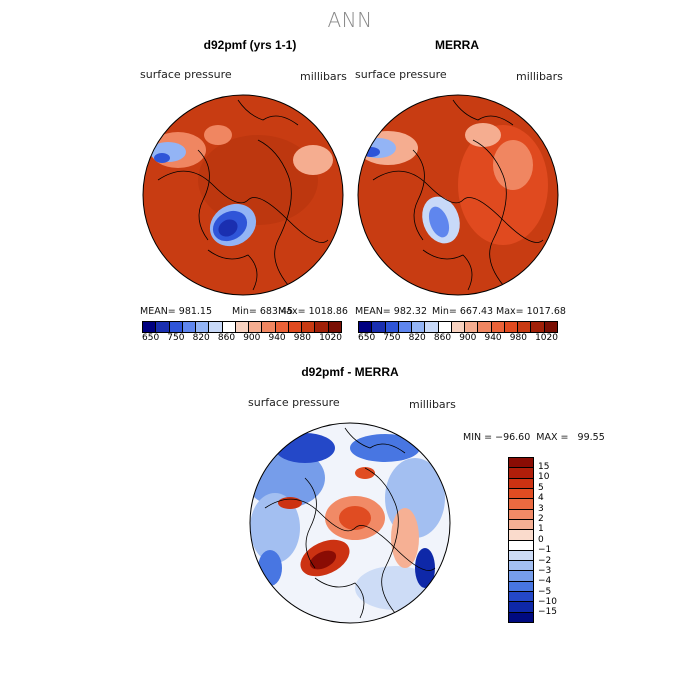 The height and width of the screenshot is (700, 700). What do you see at coordinates (323, 76) in the screenshot?
I see `left-units-label: millibars` at bounding box center [323, 76].